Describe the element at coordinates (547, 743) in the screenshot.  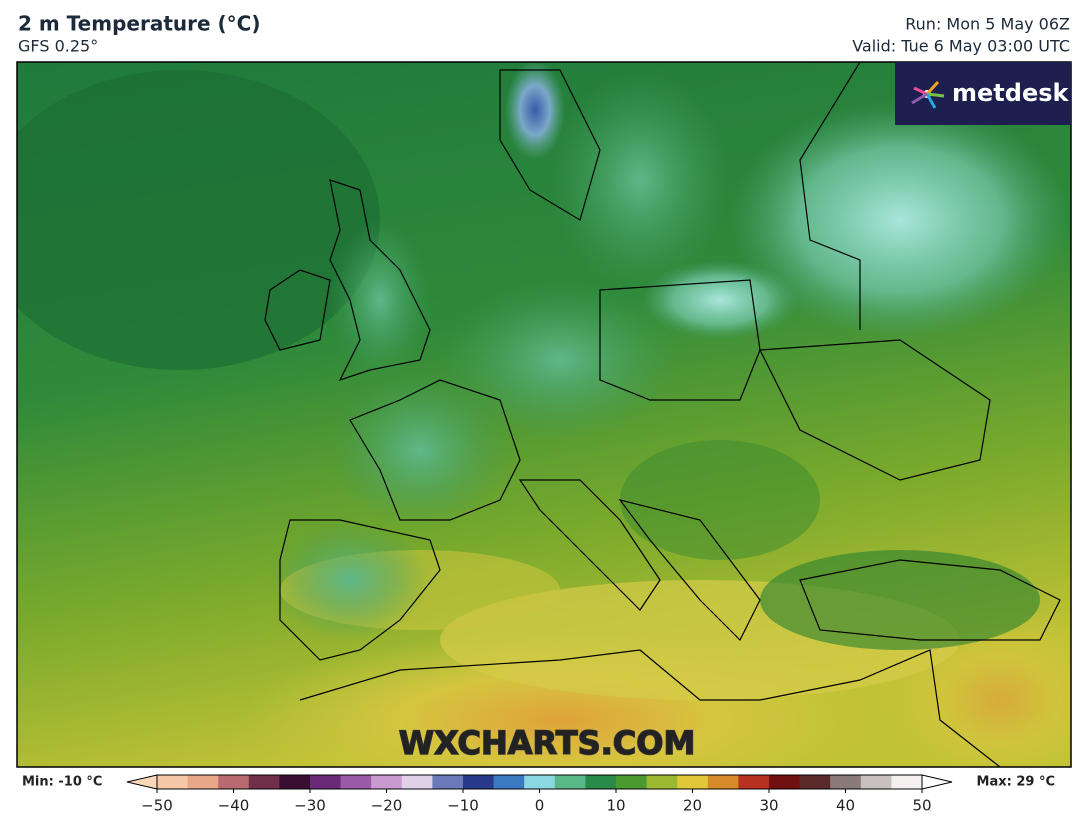
I see `watermark: WXCHARTS.COM` at that location.